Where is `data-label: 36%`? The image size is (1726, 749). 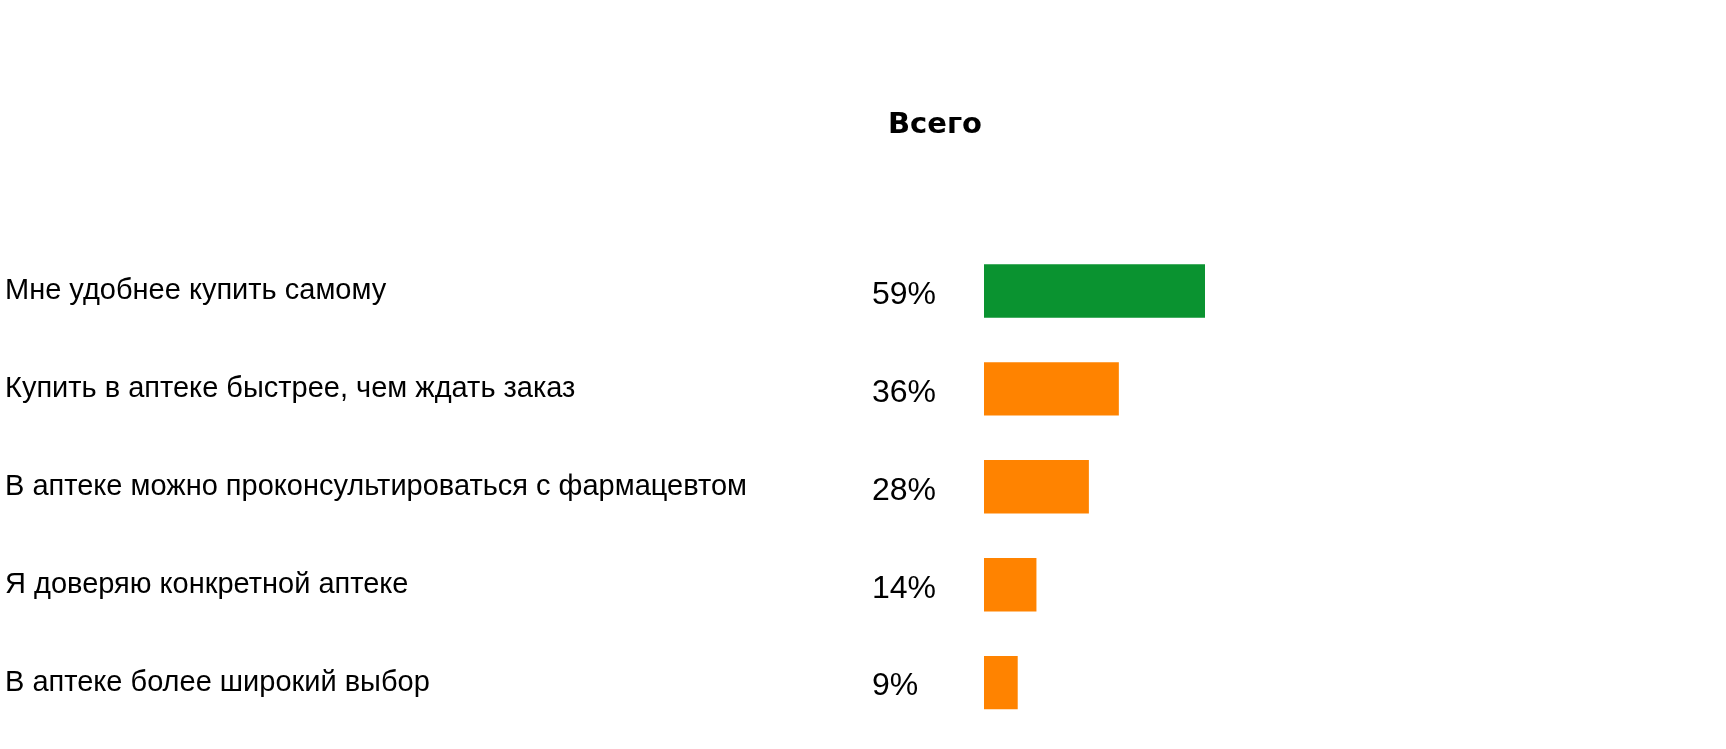 data-label: 36% is located at coordinates (904, 390).